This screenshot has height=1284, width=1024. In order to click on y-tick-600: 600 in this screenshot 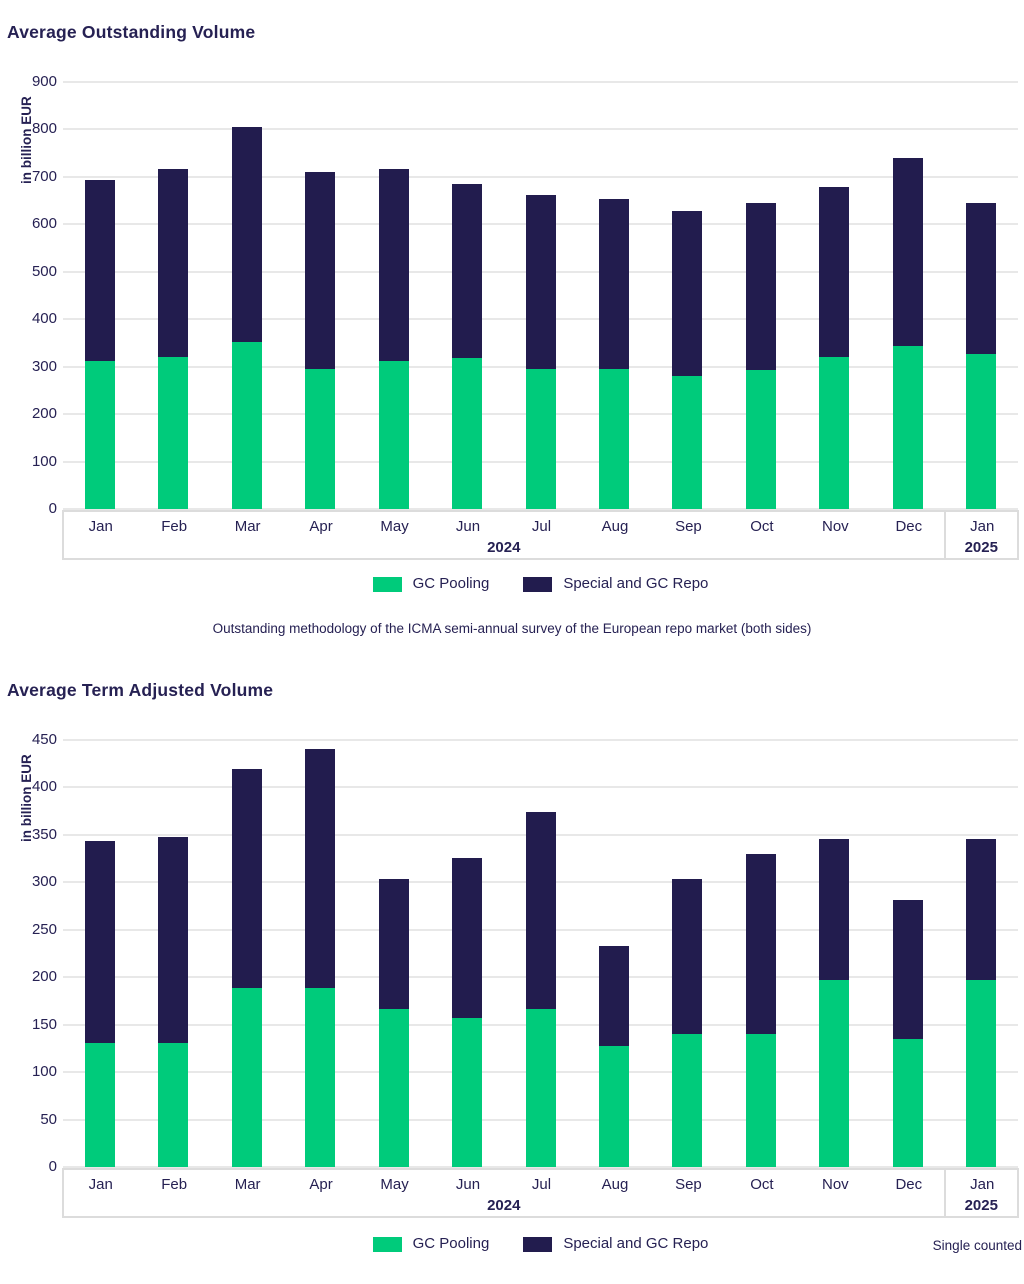, I will do `click(44, 224)`.